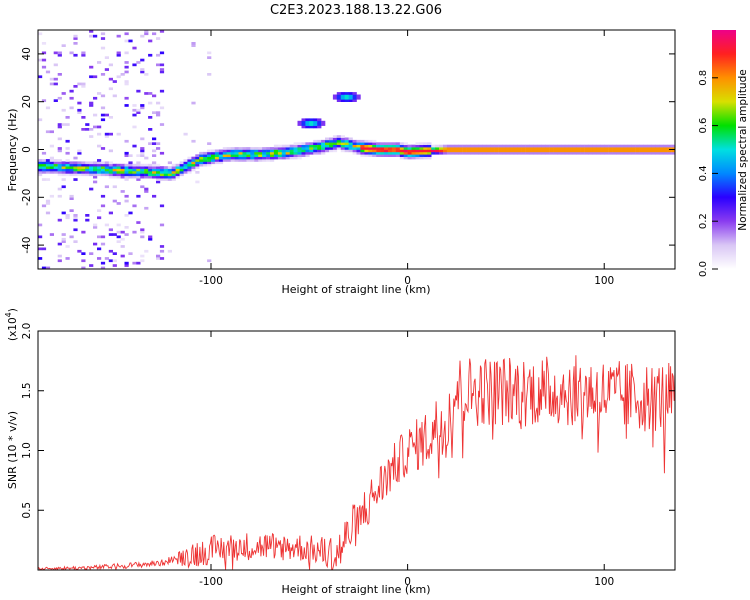 This screenshot has width=750, height=600. What do you see at coordinates (703, 173) in the screenshot?
I see `colorbar-tick-label: 0.4` at bounding box center [703, 173].